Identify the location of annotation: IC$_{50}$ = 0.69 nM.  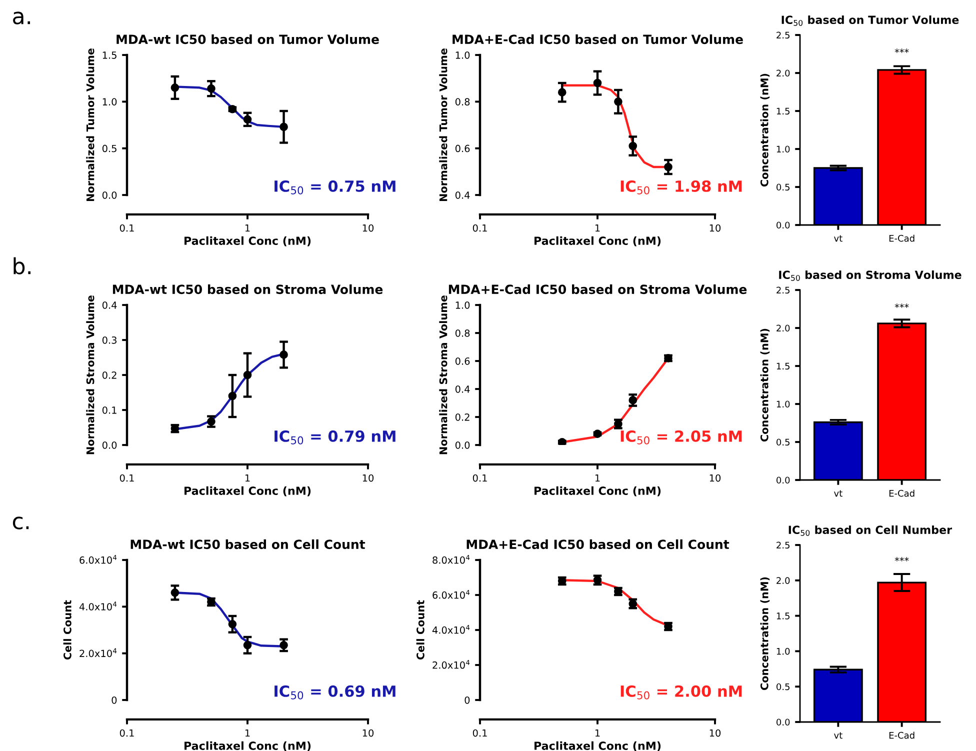
(335, 692).